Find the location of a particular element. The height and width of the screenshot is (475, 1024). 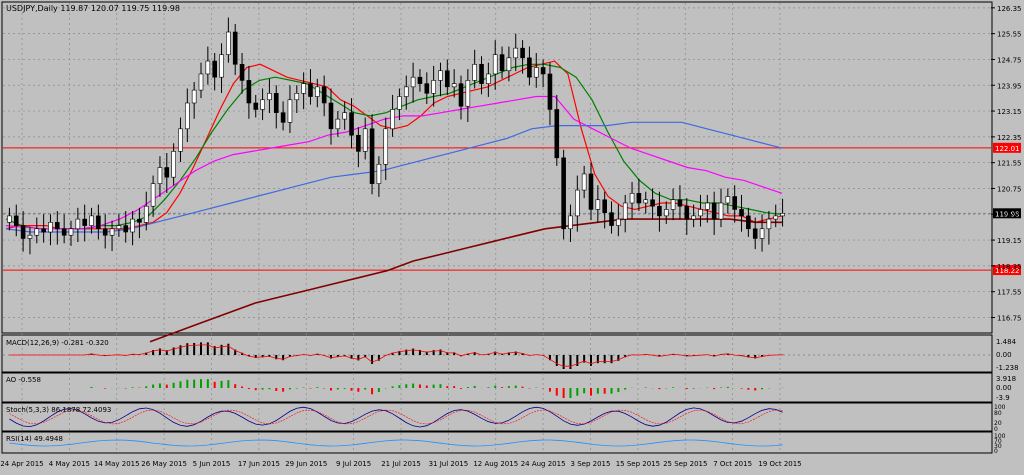

symbol-header: USDJPY,Daily 119.87 120.07 119.75 119.98 is located at coordinates (93, 8).